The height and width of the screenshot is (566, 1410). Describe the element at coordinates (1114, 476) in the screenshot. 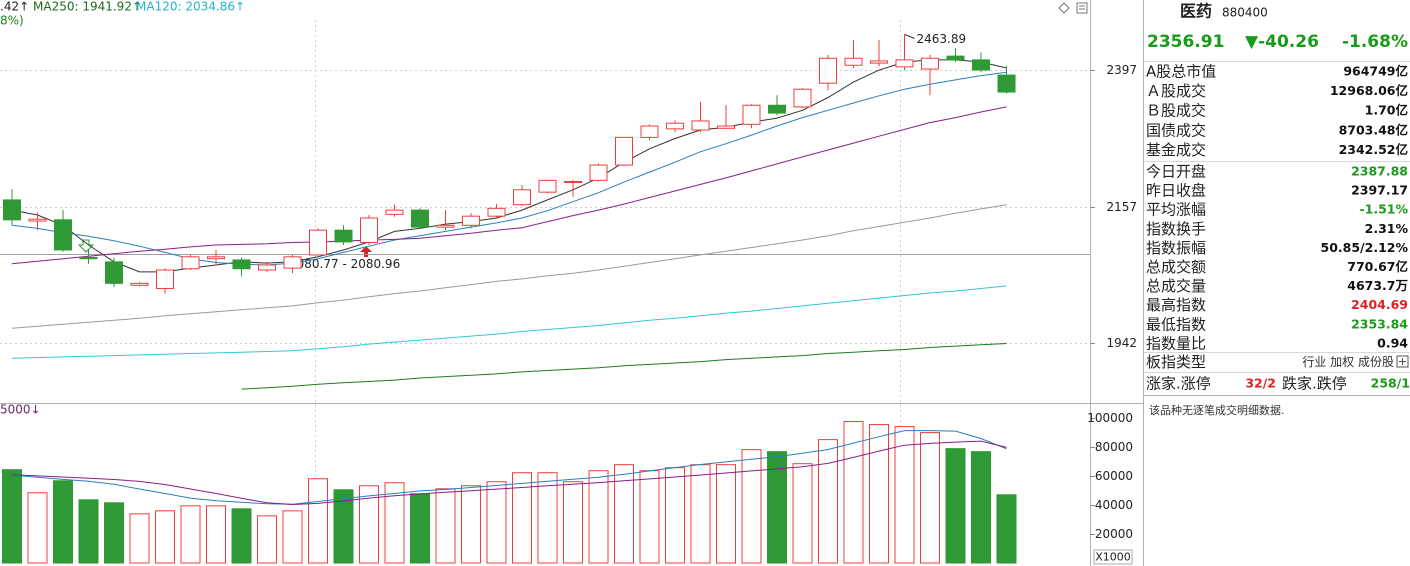

I see `y-tick-label: 60000` at that location.